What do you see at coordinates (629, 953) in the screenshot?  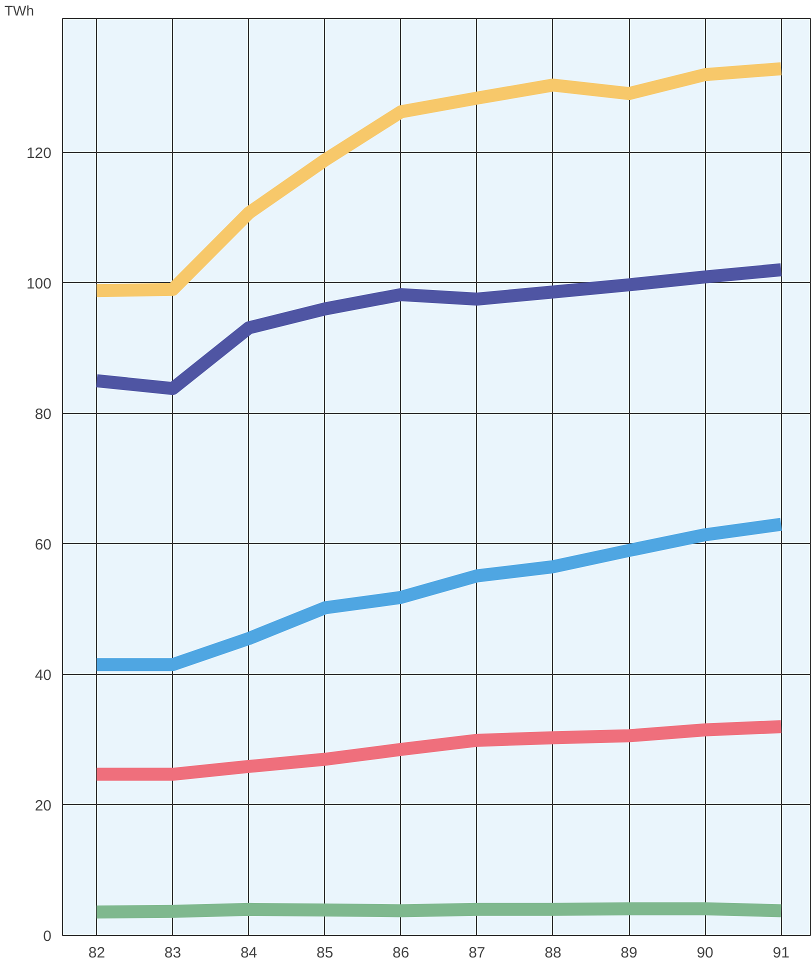 I see `x-tick-label: 89` at bounding box center [629, 953].